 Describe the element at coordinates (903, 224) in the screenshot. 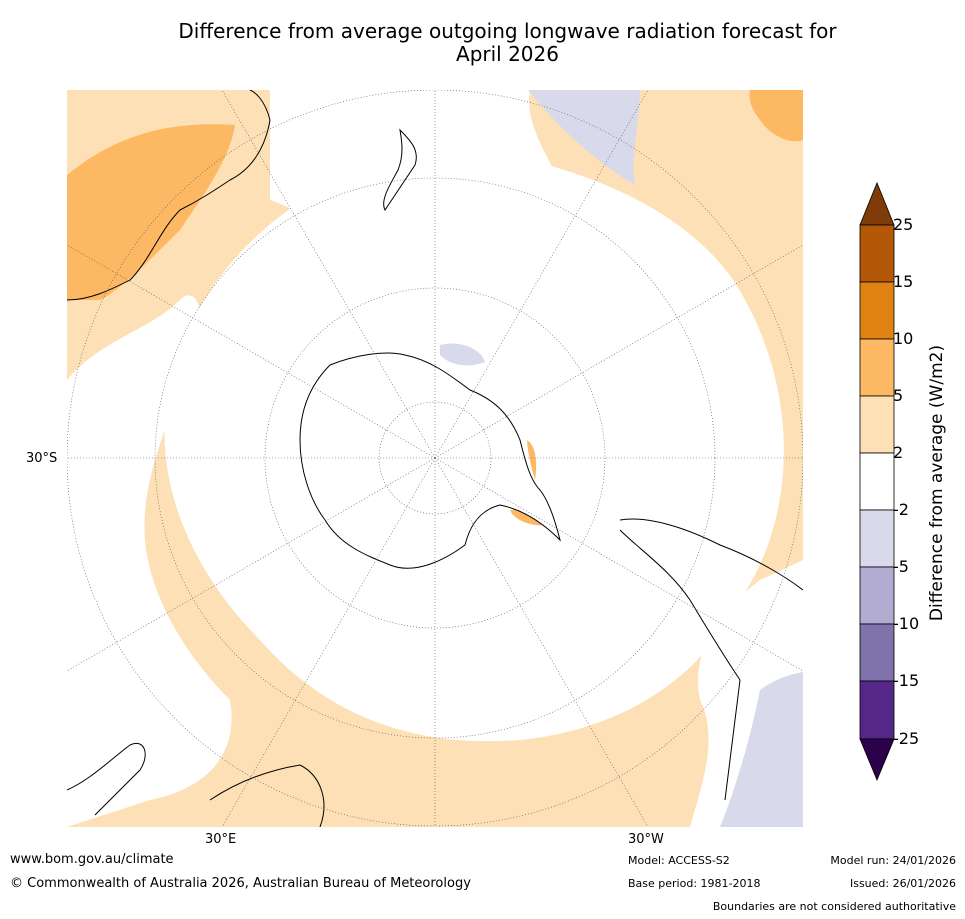

I see `colorbar-tick: 25` at that location.